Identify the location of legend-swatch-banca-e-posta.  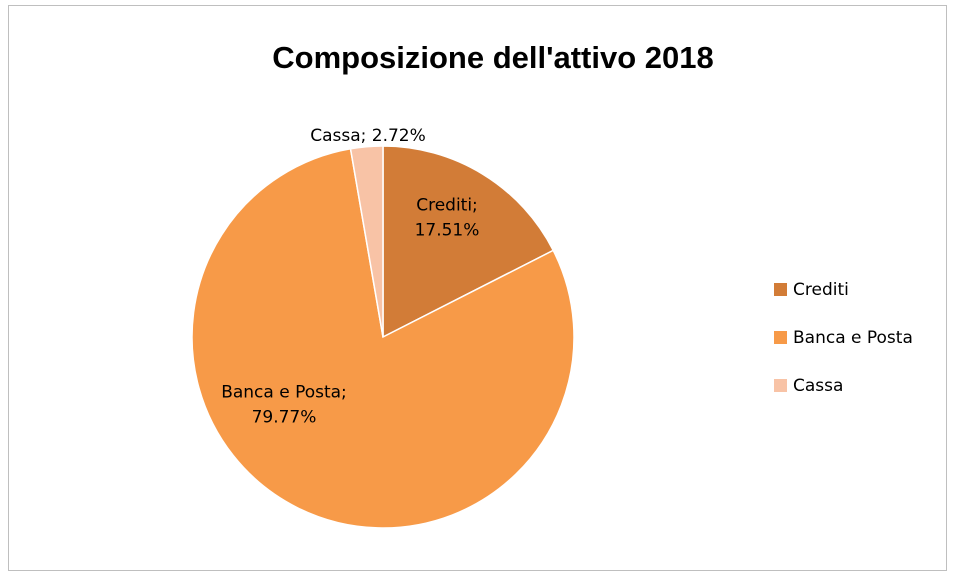
(780, 337).